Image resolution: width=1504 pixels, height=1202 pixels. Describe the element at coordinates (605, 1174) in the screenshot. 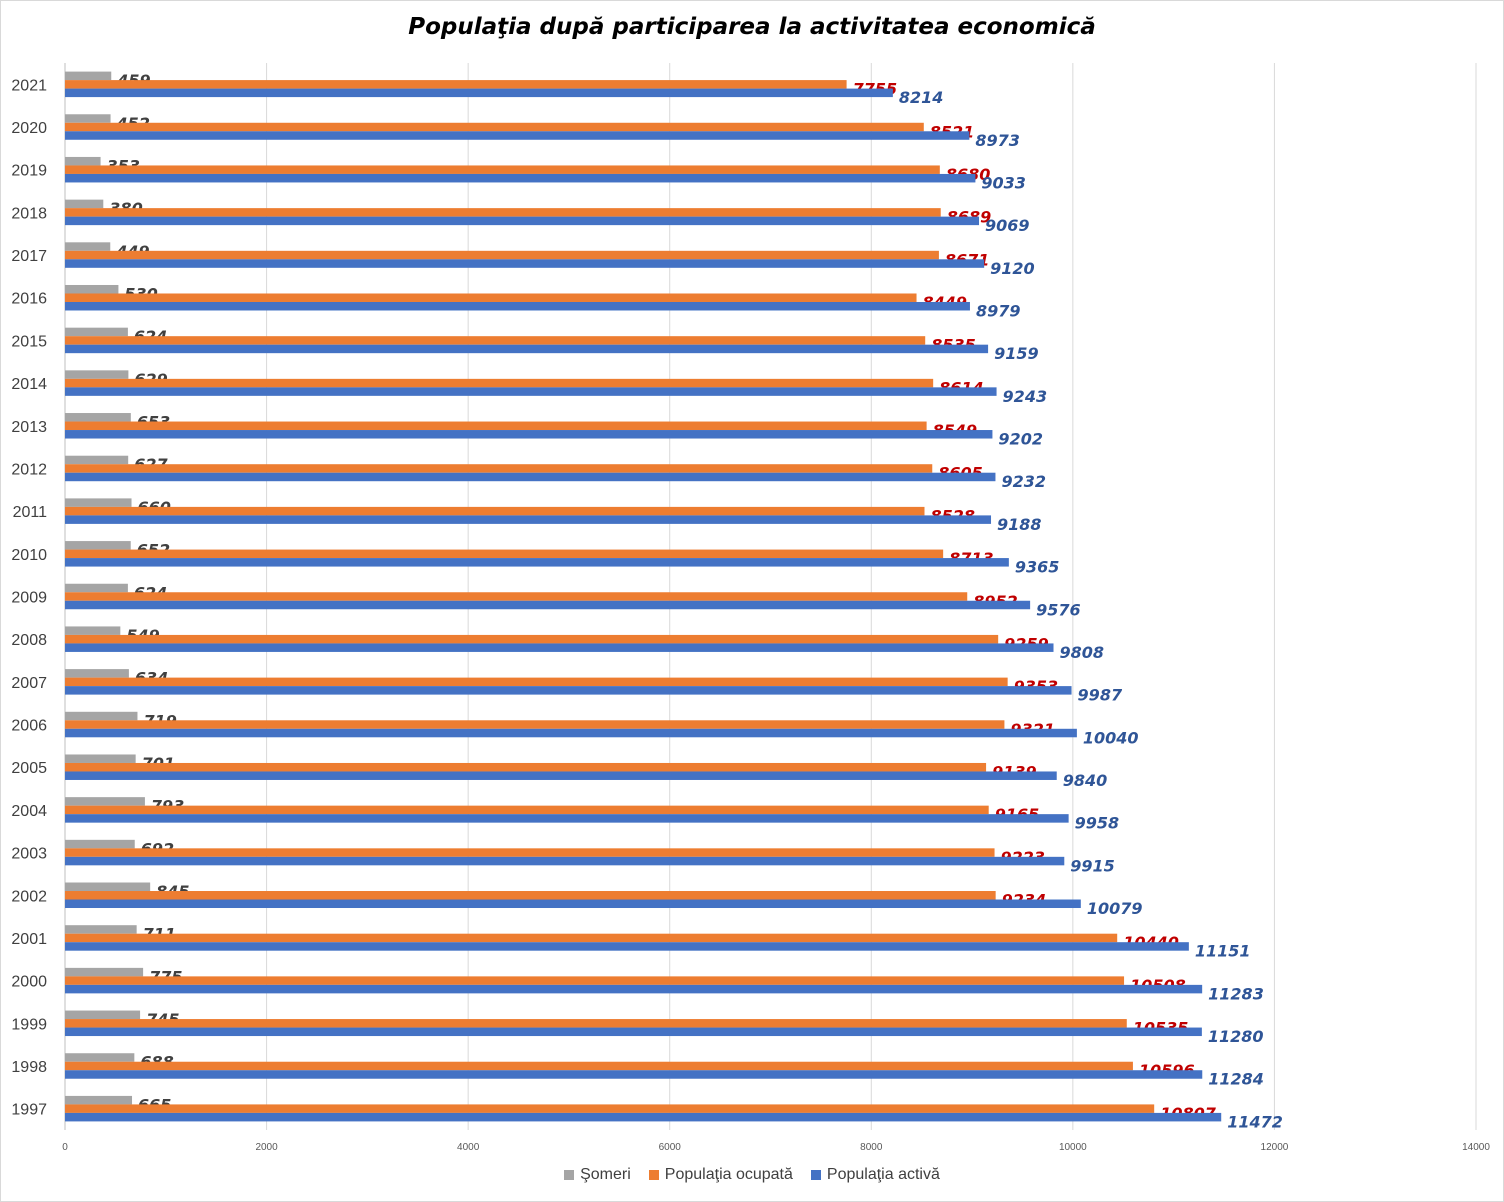

I see `legend-label-someri: Şomeri` at that location.